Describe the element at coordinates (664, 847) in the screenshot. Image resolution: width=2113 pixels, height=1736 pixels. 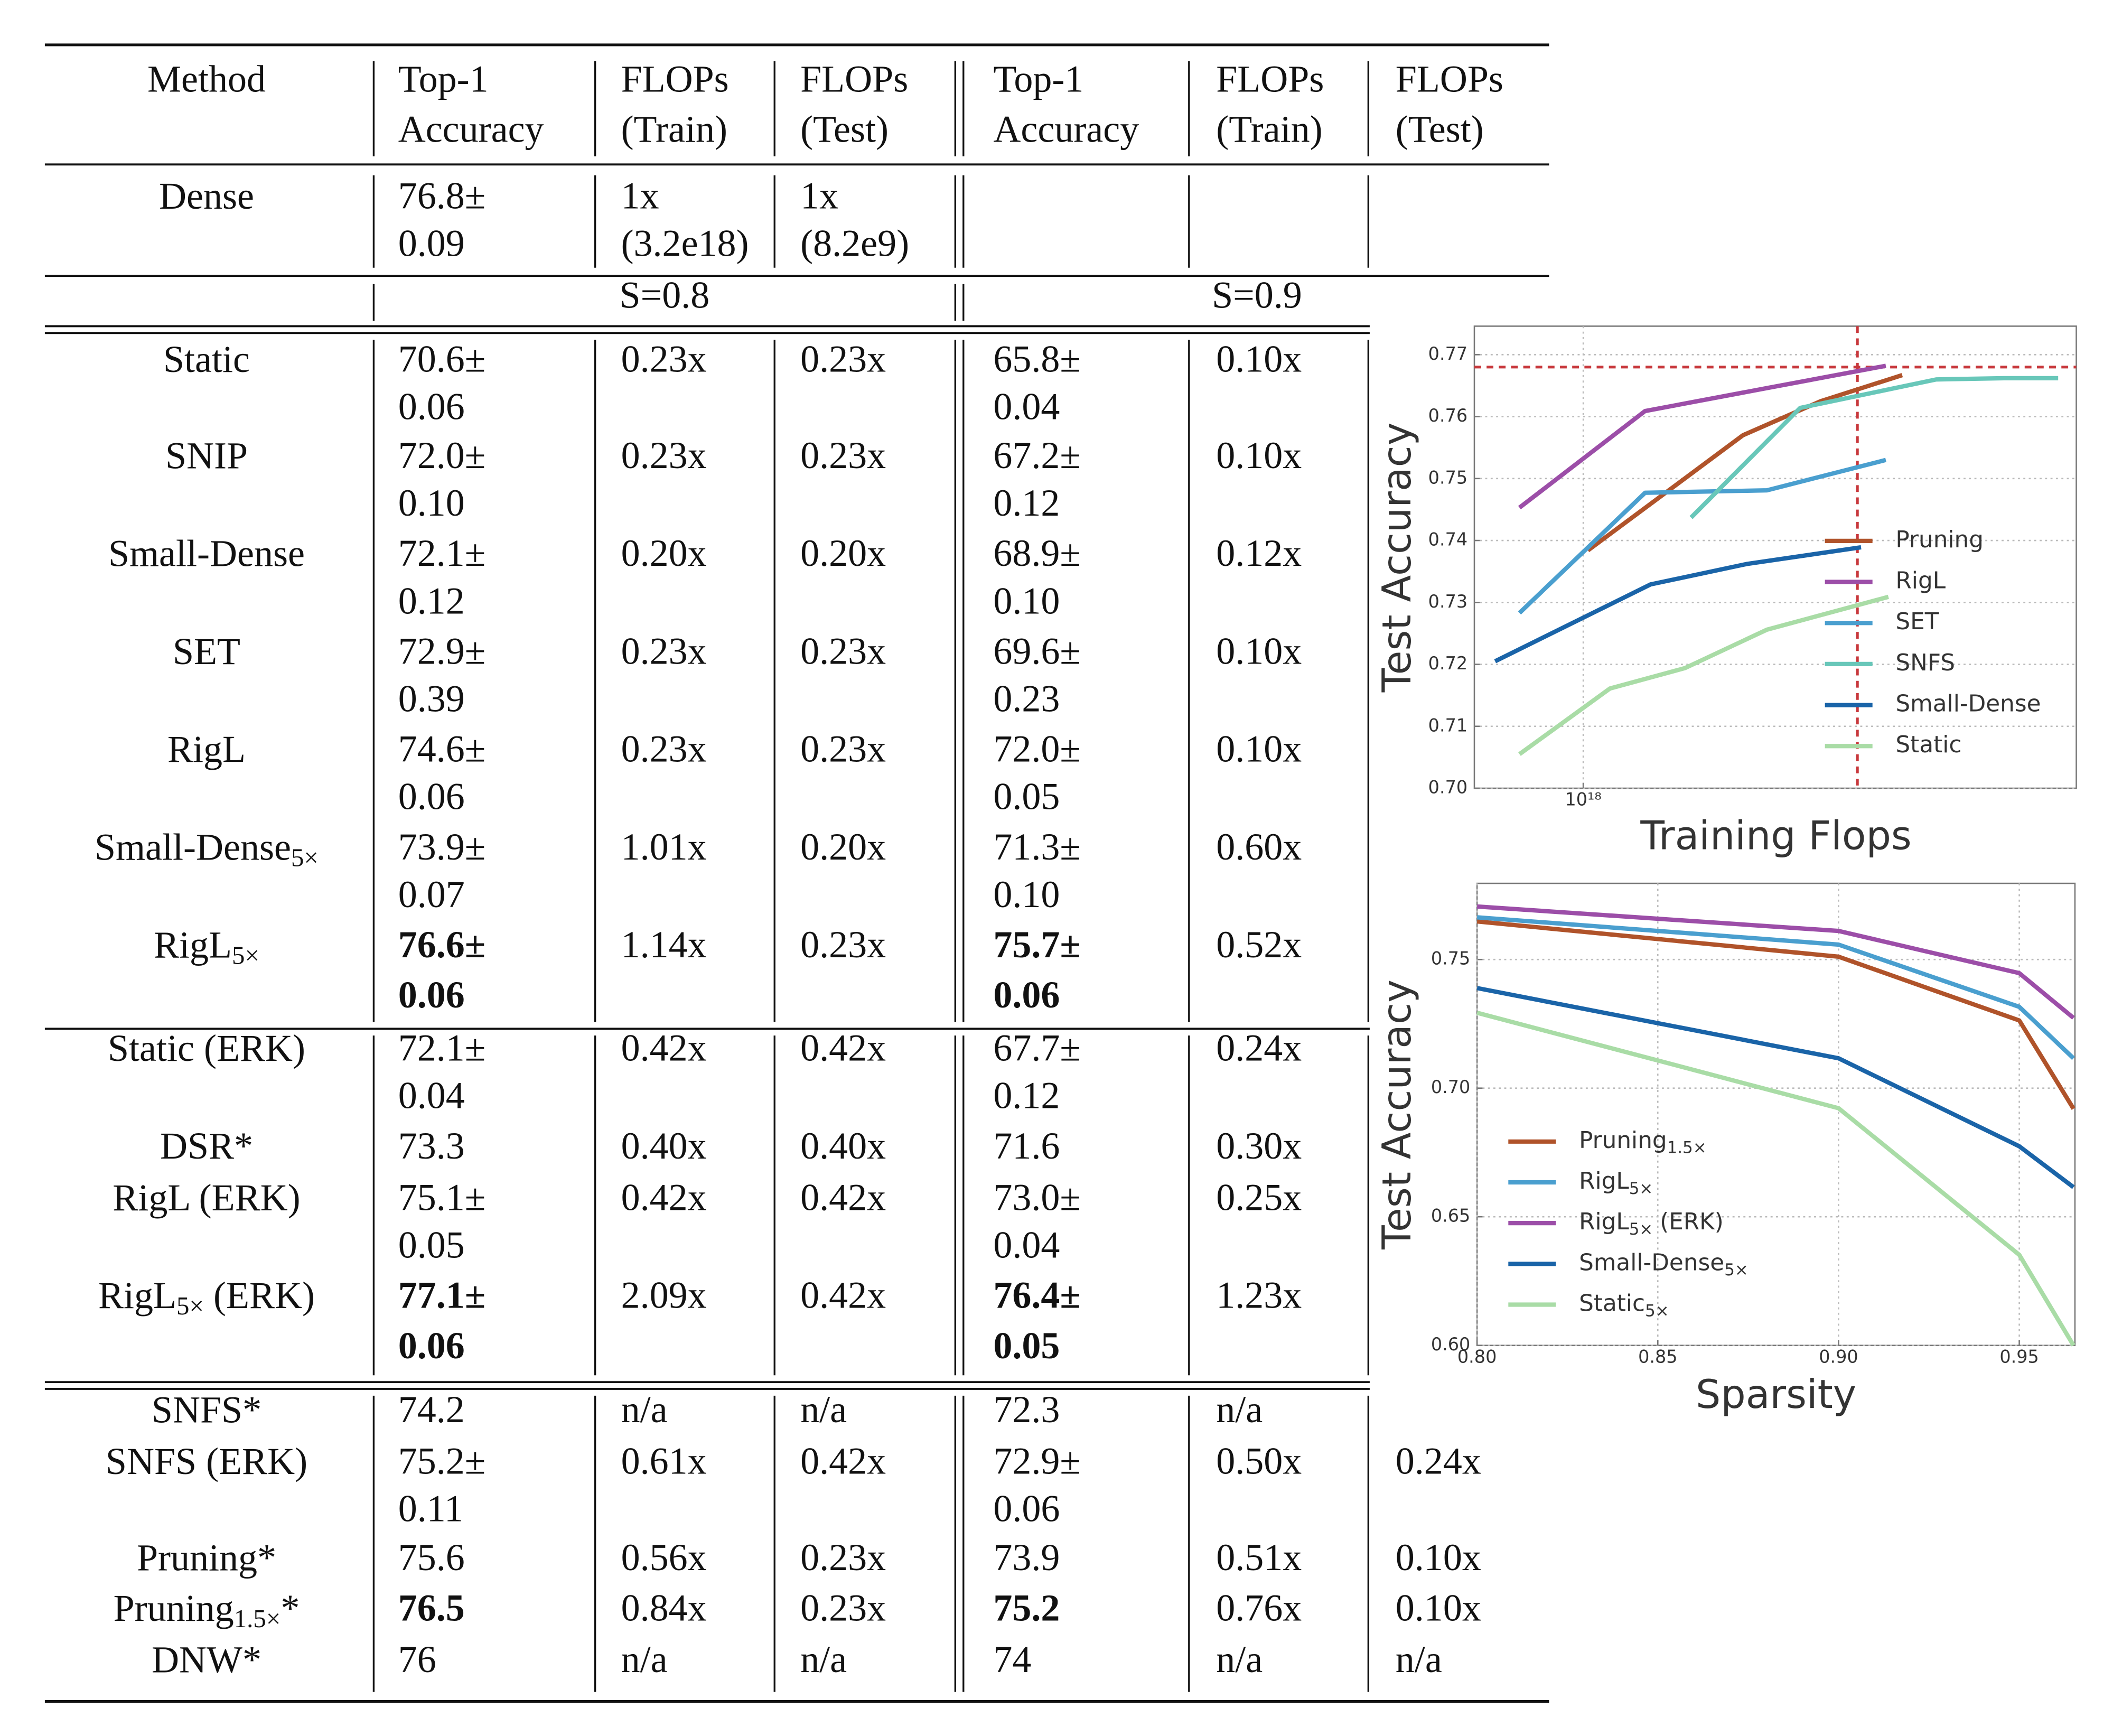
I see `cell-text: 1.01x` at that location.